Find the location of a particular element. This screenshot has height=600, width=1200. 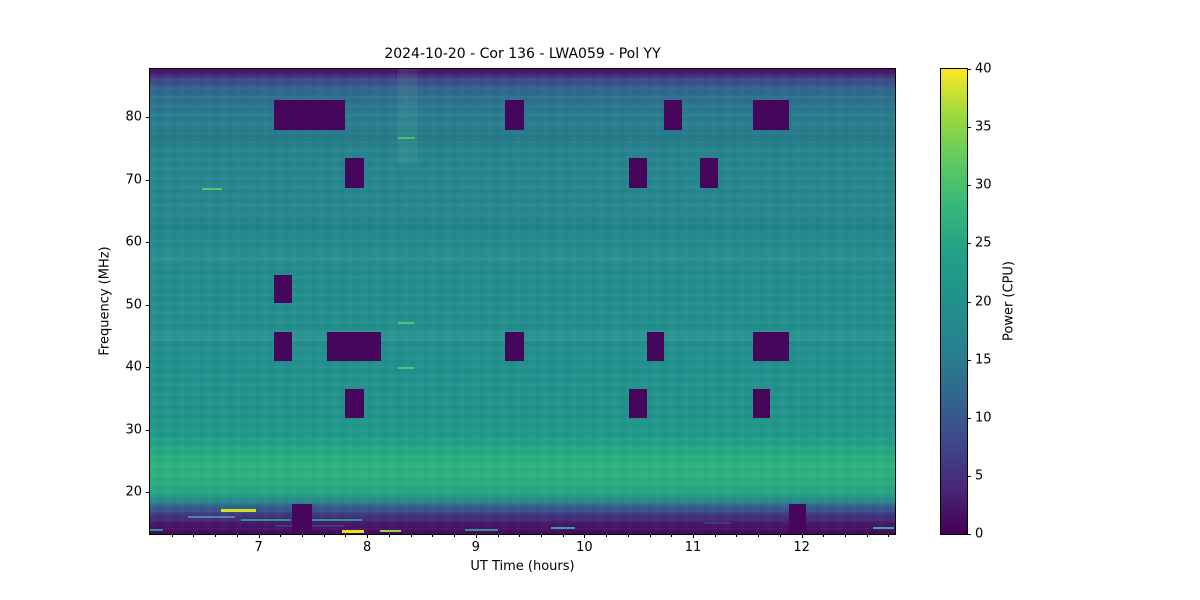

x-tick-label: 10 is located at coordinates (584, 547).